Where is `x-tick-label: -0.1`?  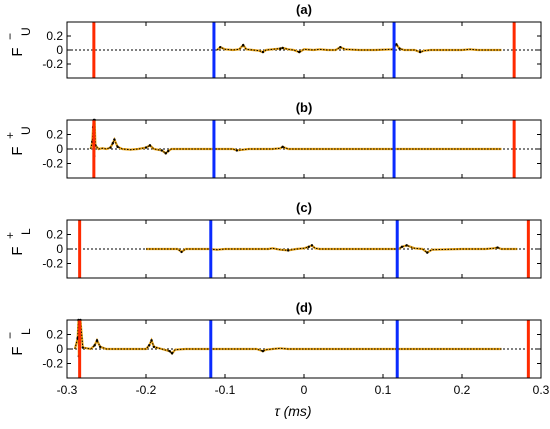
x-tick-label: -0.1 is located at coordinates (225, 390).